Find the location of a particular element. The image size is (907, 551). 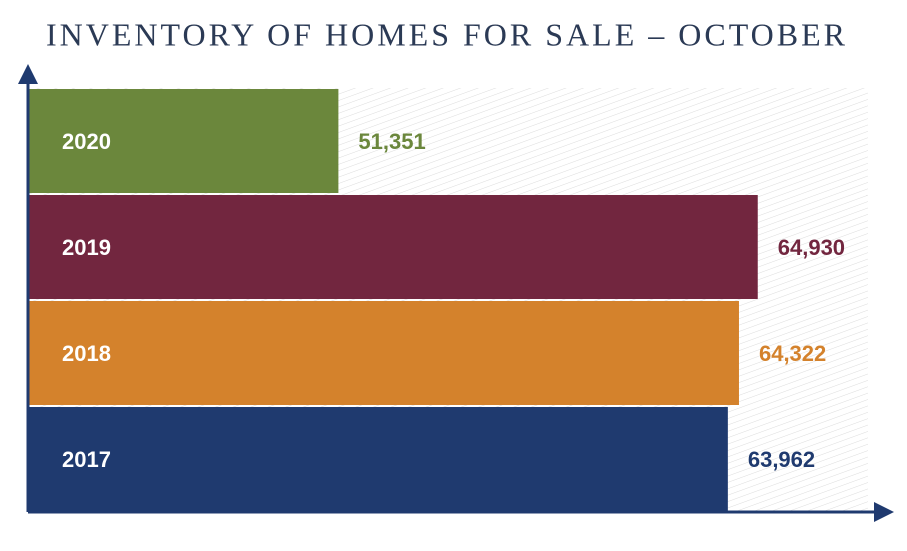

y-axis-arrow is located at coordinates (28, 74).